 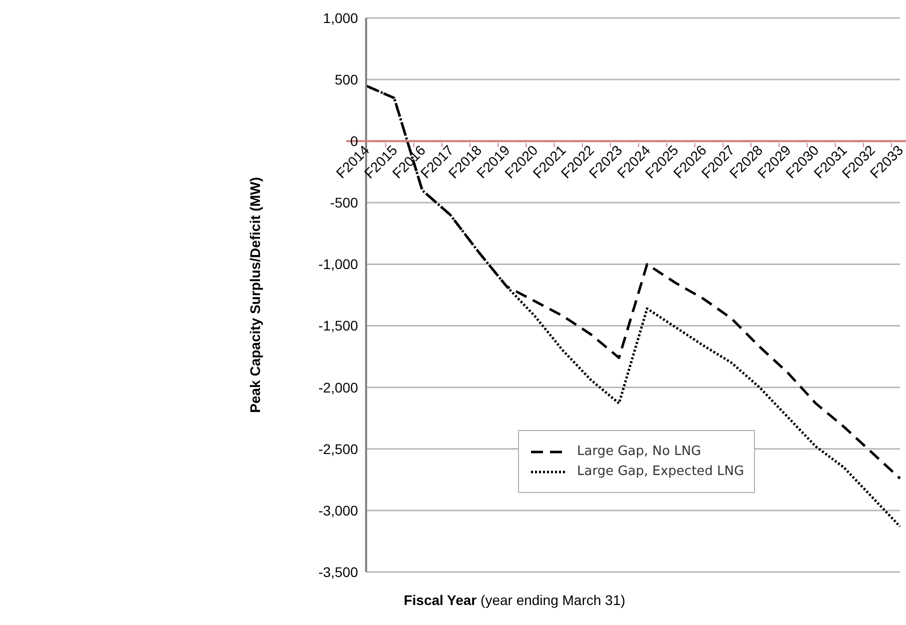 I want to click on y-tick-label: -3,500, so click(x=338, y=572).